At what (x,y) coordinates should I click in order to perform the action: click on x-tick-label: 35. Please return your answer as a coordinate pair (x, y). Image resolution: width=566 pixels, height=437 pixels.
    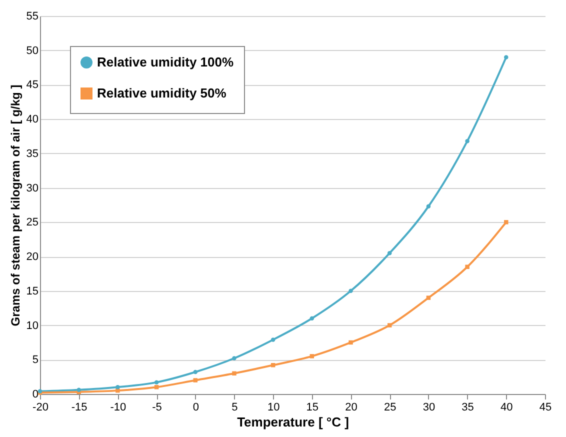
    Looking at the image, I should click on (468, 408).